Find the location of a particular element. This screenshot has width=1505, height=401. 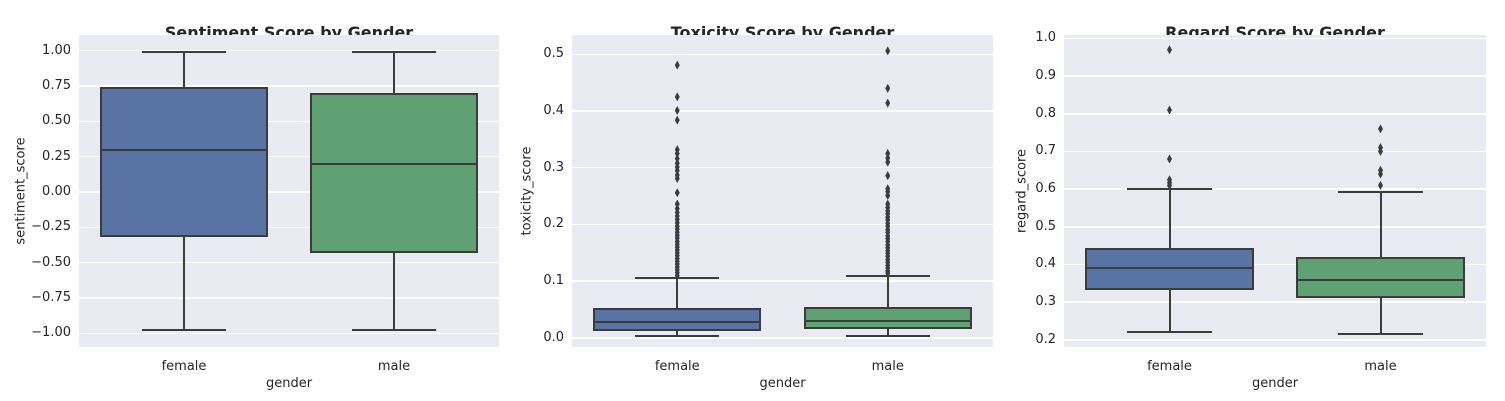

y-tick-label: −0.50 is located at coordinates (51, 262).